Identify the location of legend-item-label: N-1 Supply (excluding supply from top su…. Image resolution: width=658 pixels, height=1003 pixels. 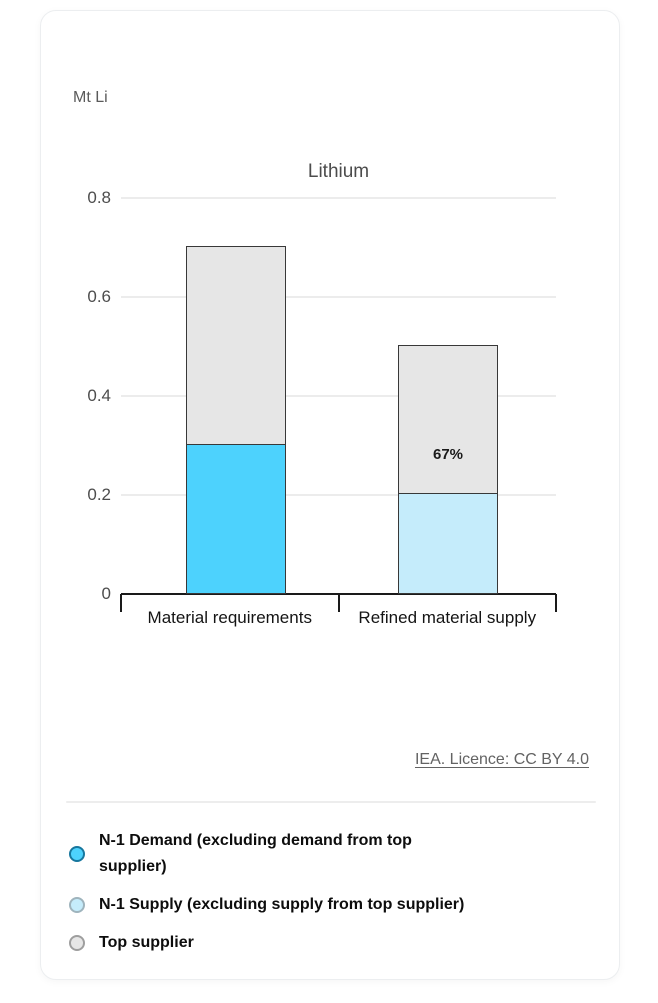
(282, 904).